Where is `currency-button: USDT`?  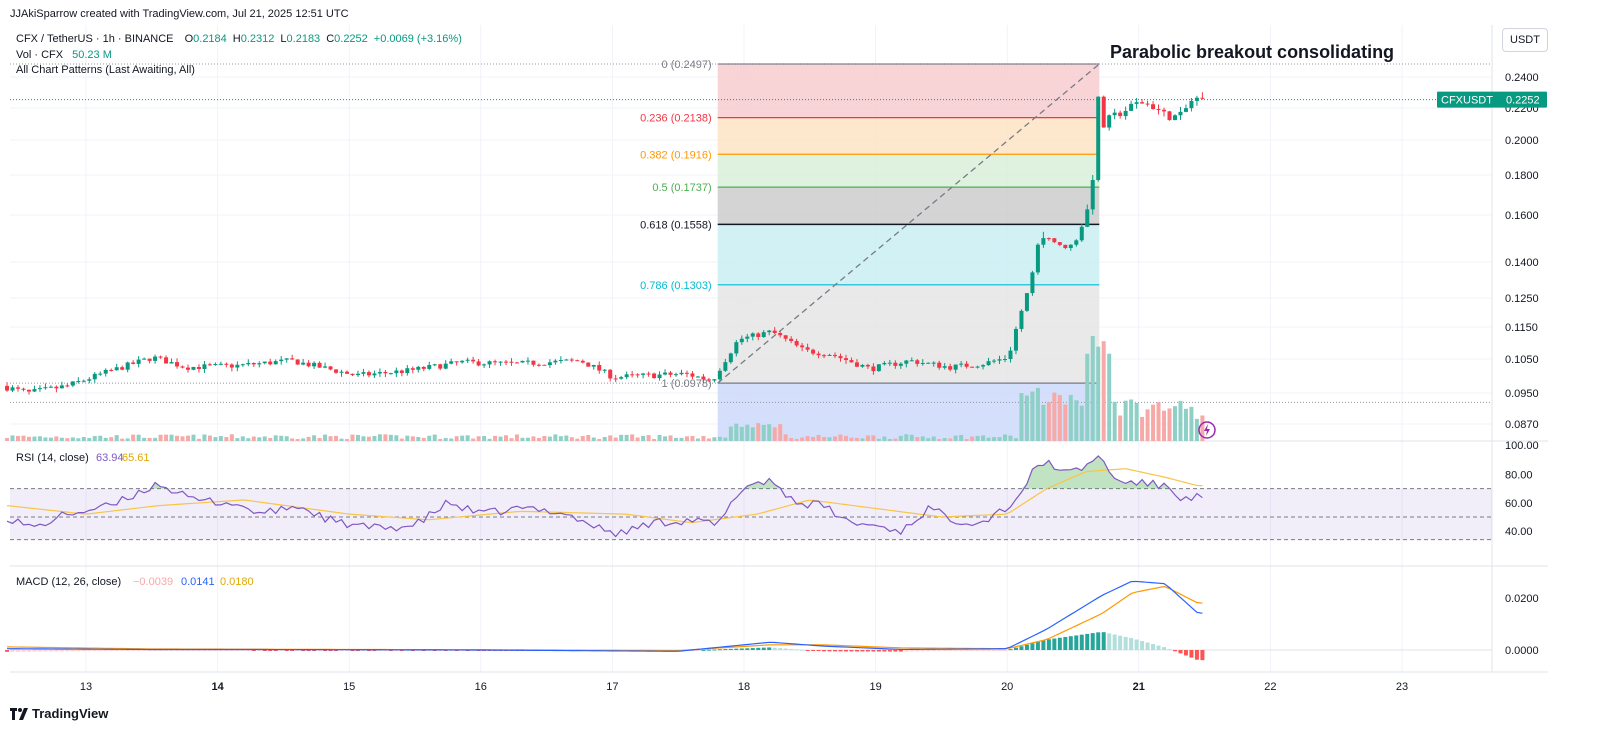
currency-button: USDT is located at coordinates (1525, 40).